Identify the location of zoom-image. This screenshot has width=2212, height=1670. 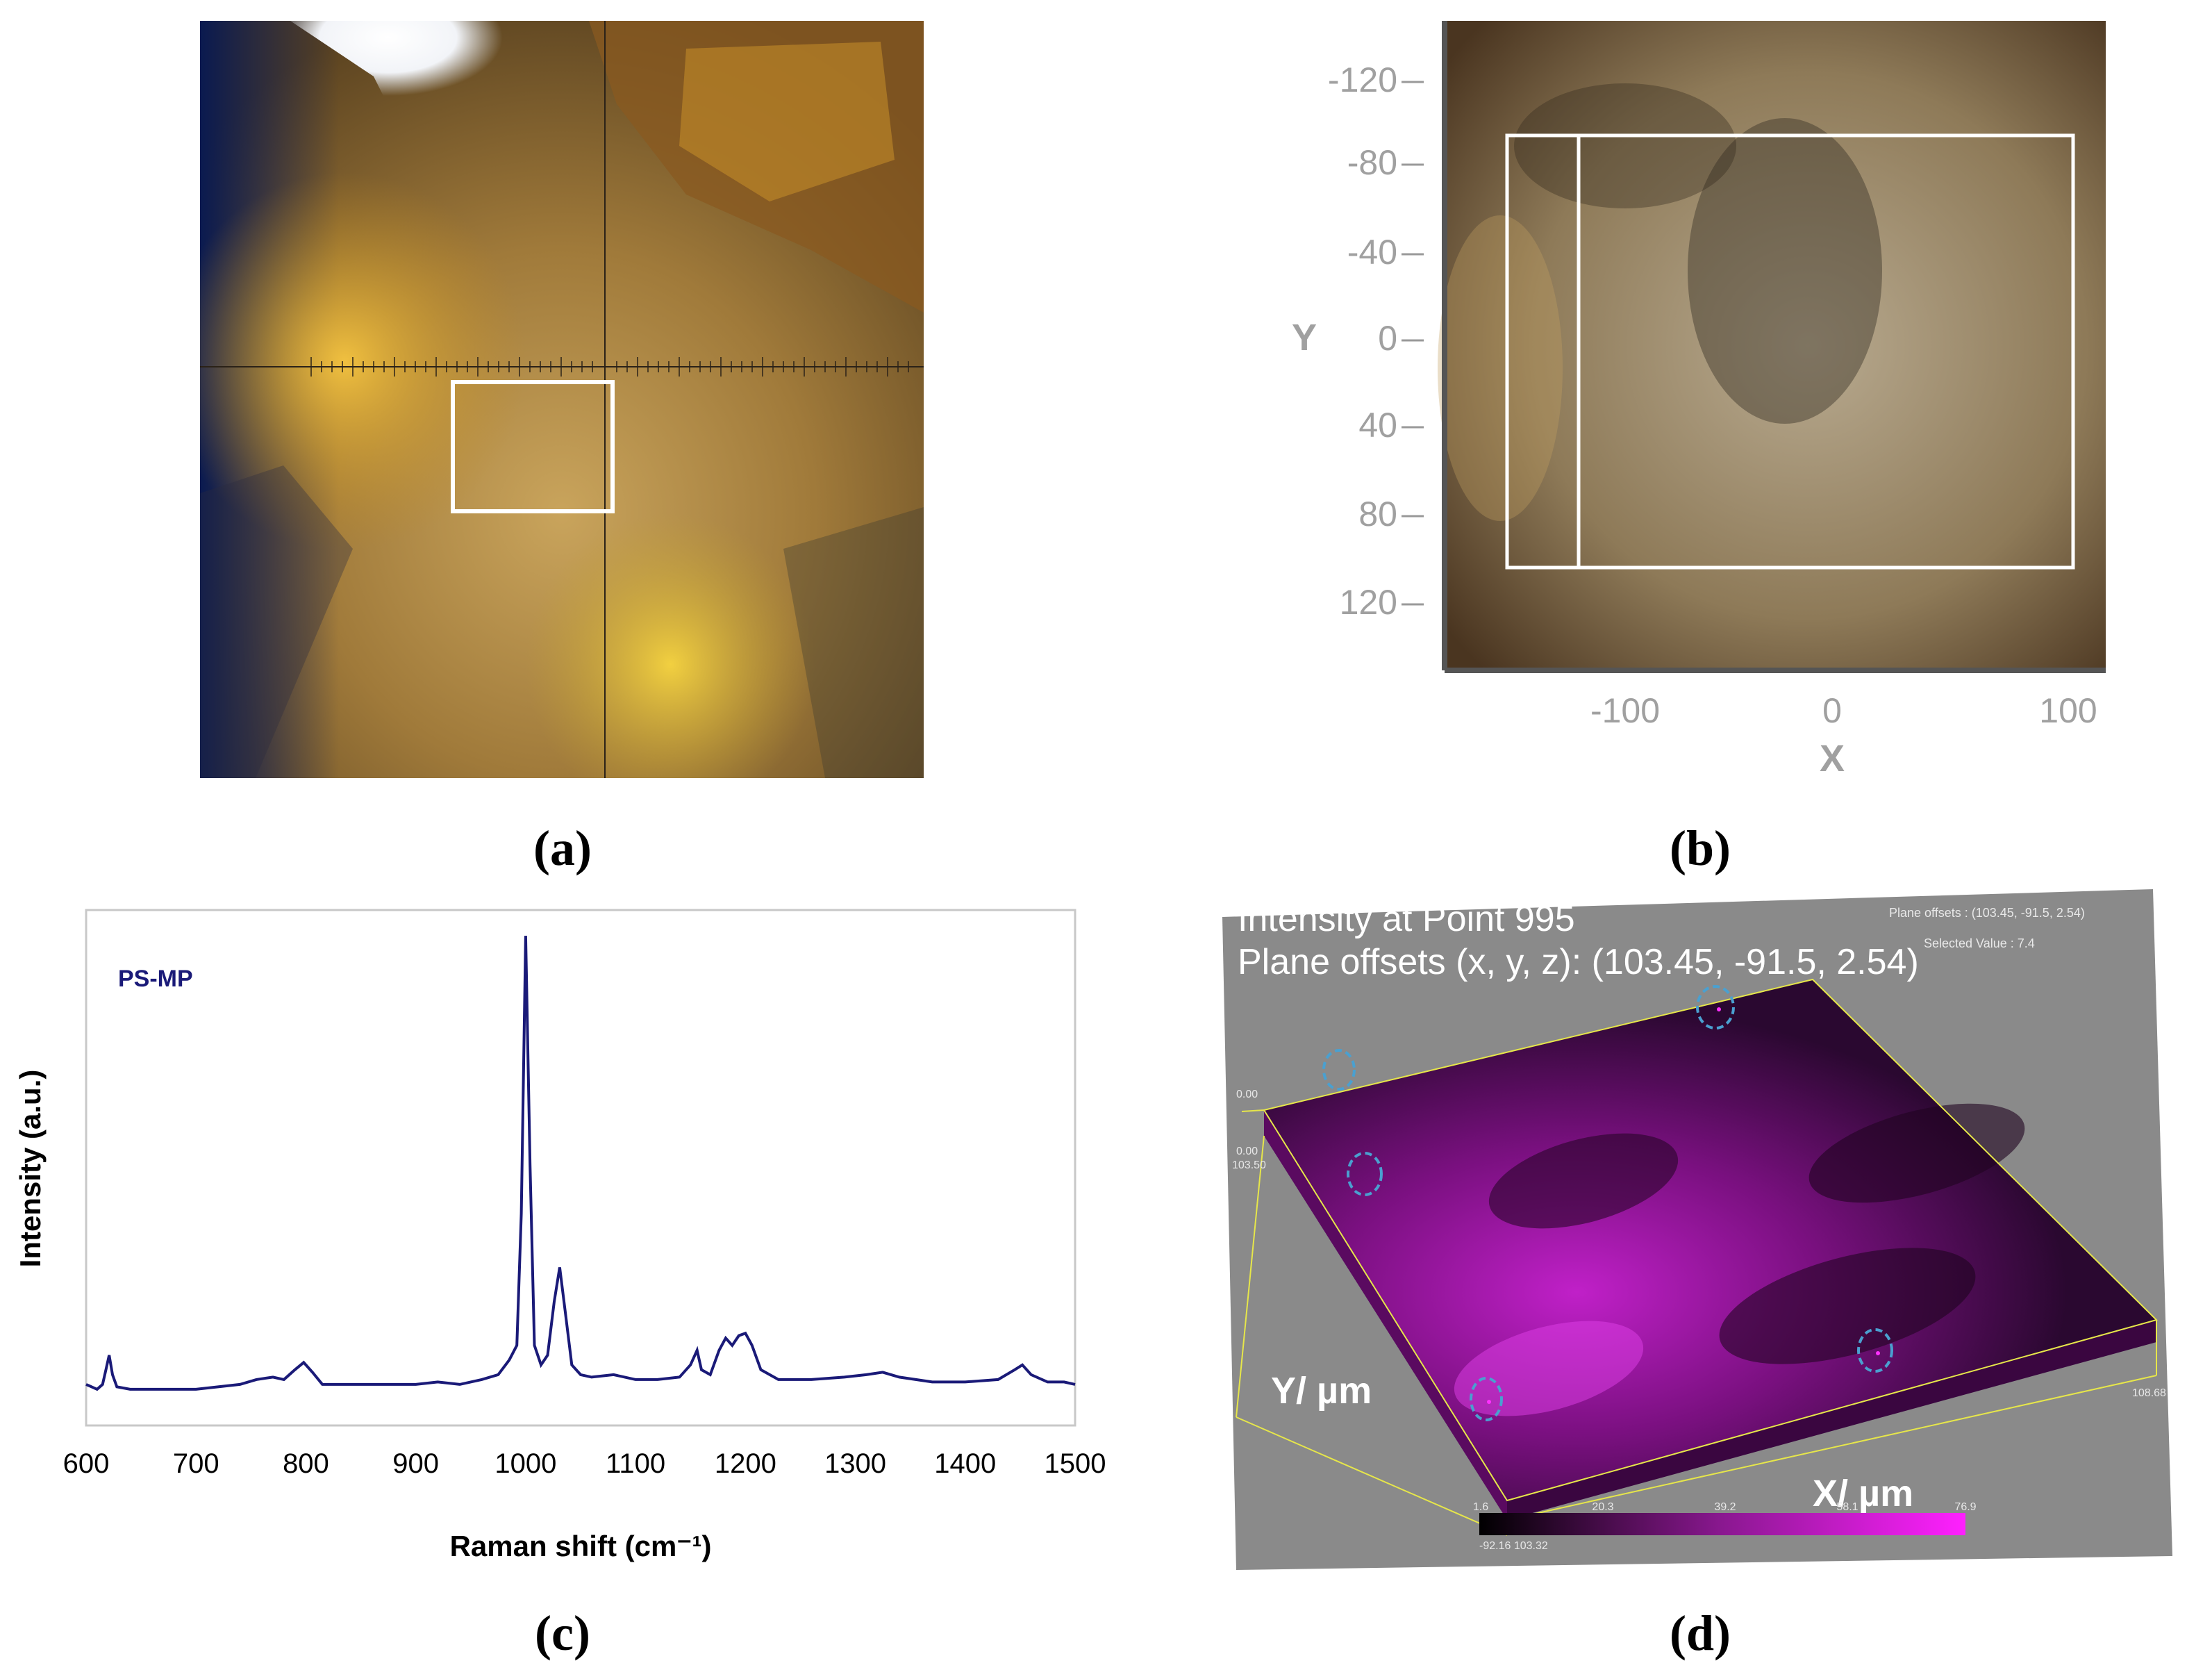
(1775, 346).